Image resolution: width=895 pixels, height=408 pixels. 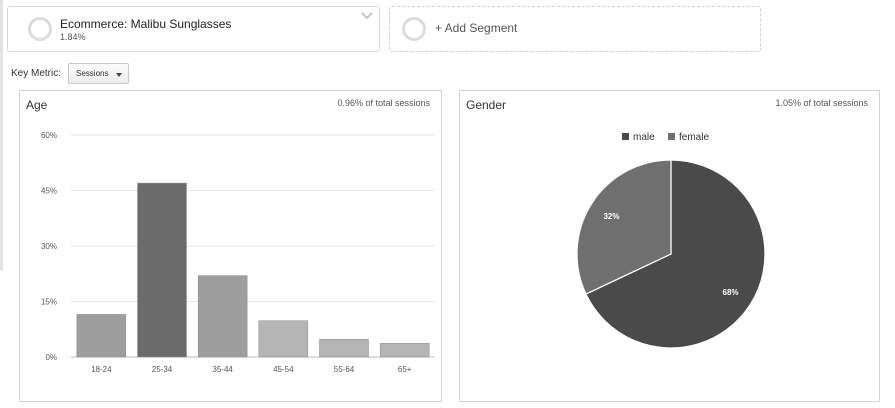 I want to click on chevron-down-icon, so click(x=367, y=16).